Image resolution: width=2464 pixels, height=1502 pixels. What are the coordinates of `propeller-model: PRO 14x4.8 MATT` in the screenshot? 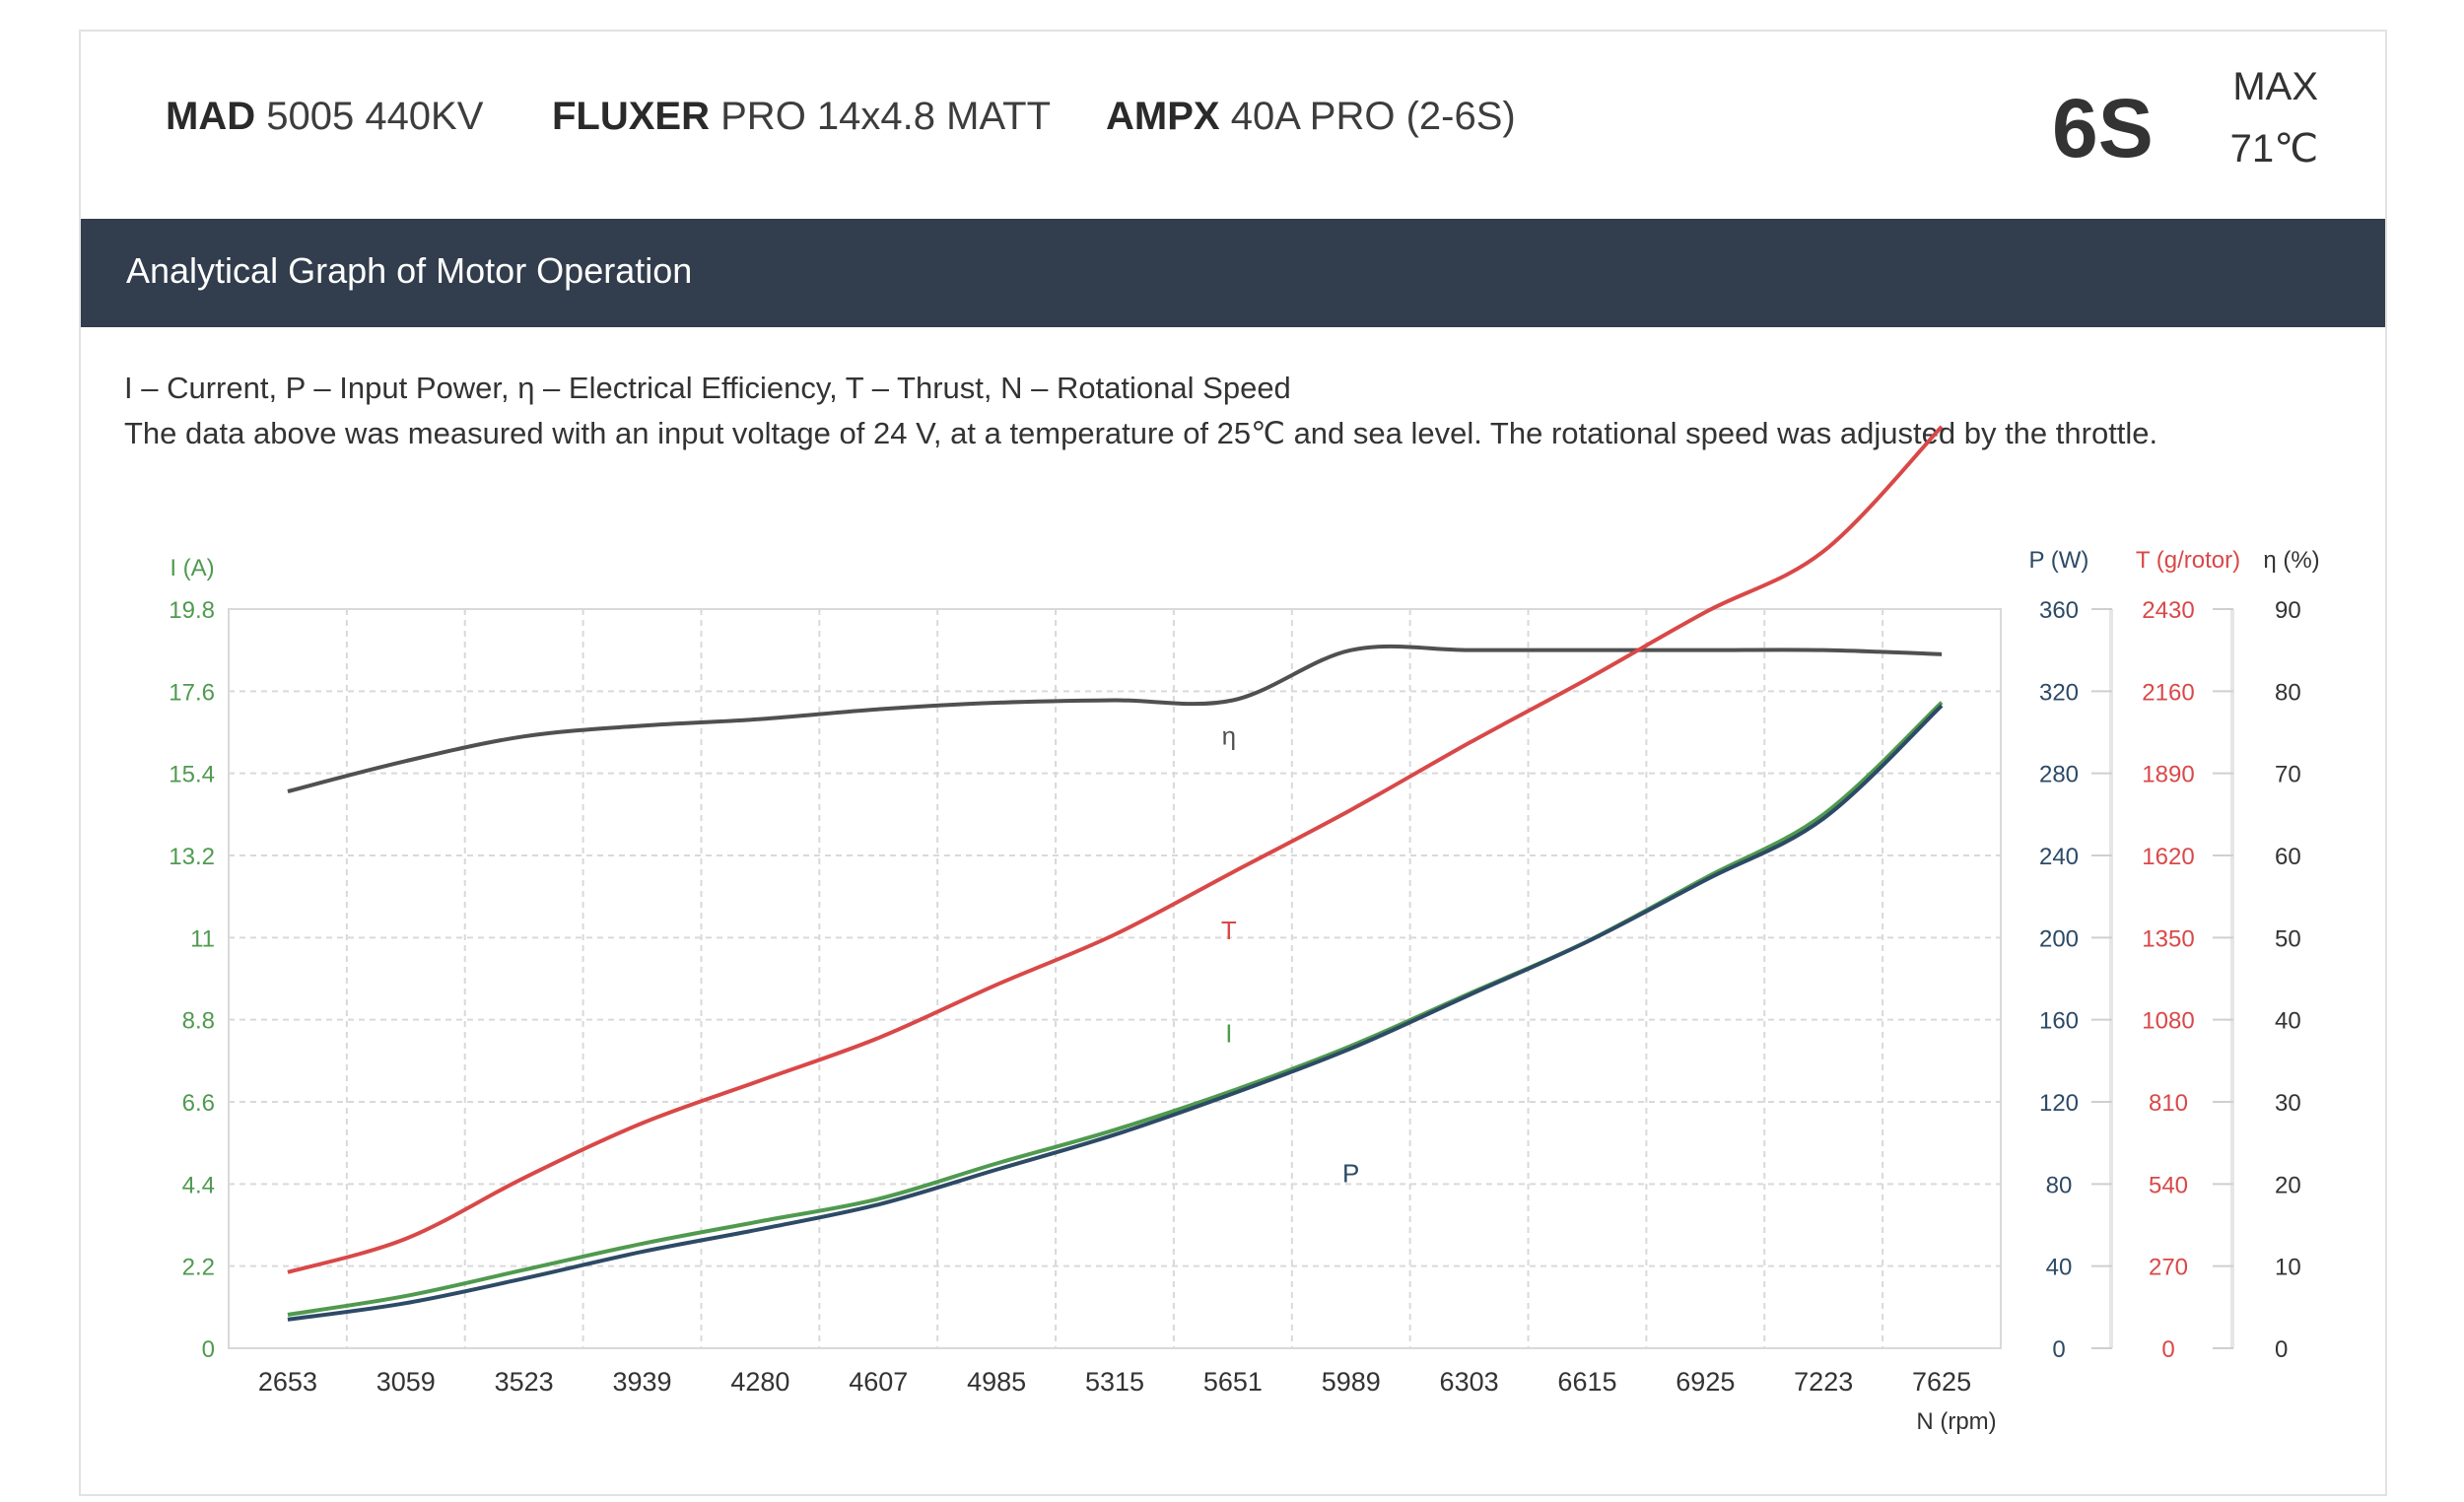 It's located at (886, 116).